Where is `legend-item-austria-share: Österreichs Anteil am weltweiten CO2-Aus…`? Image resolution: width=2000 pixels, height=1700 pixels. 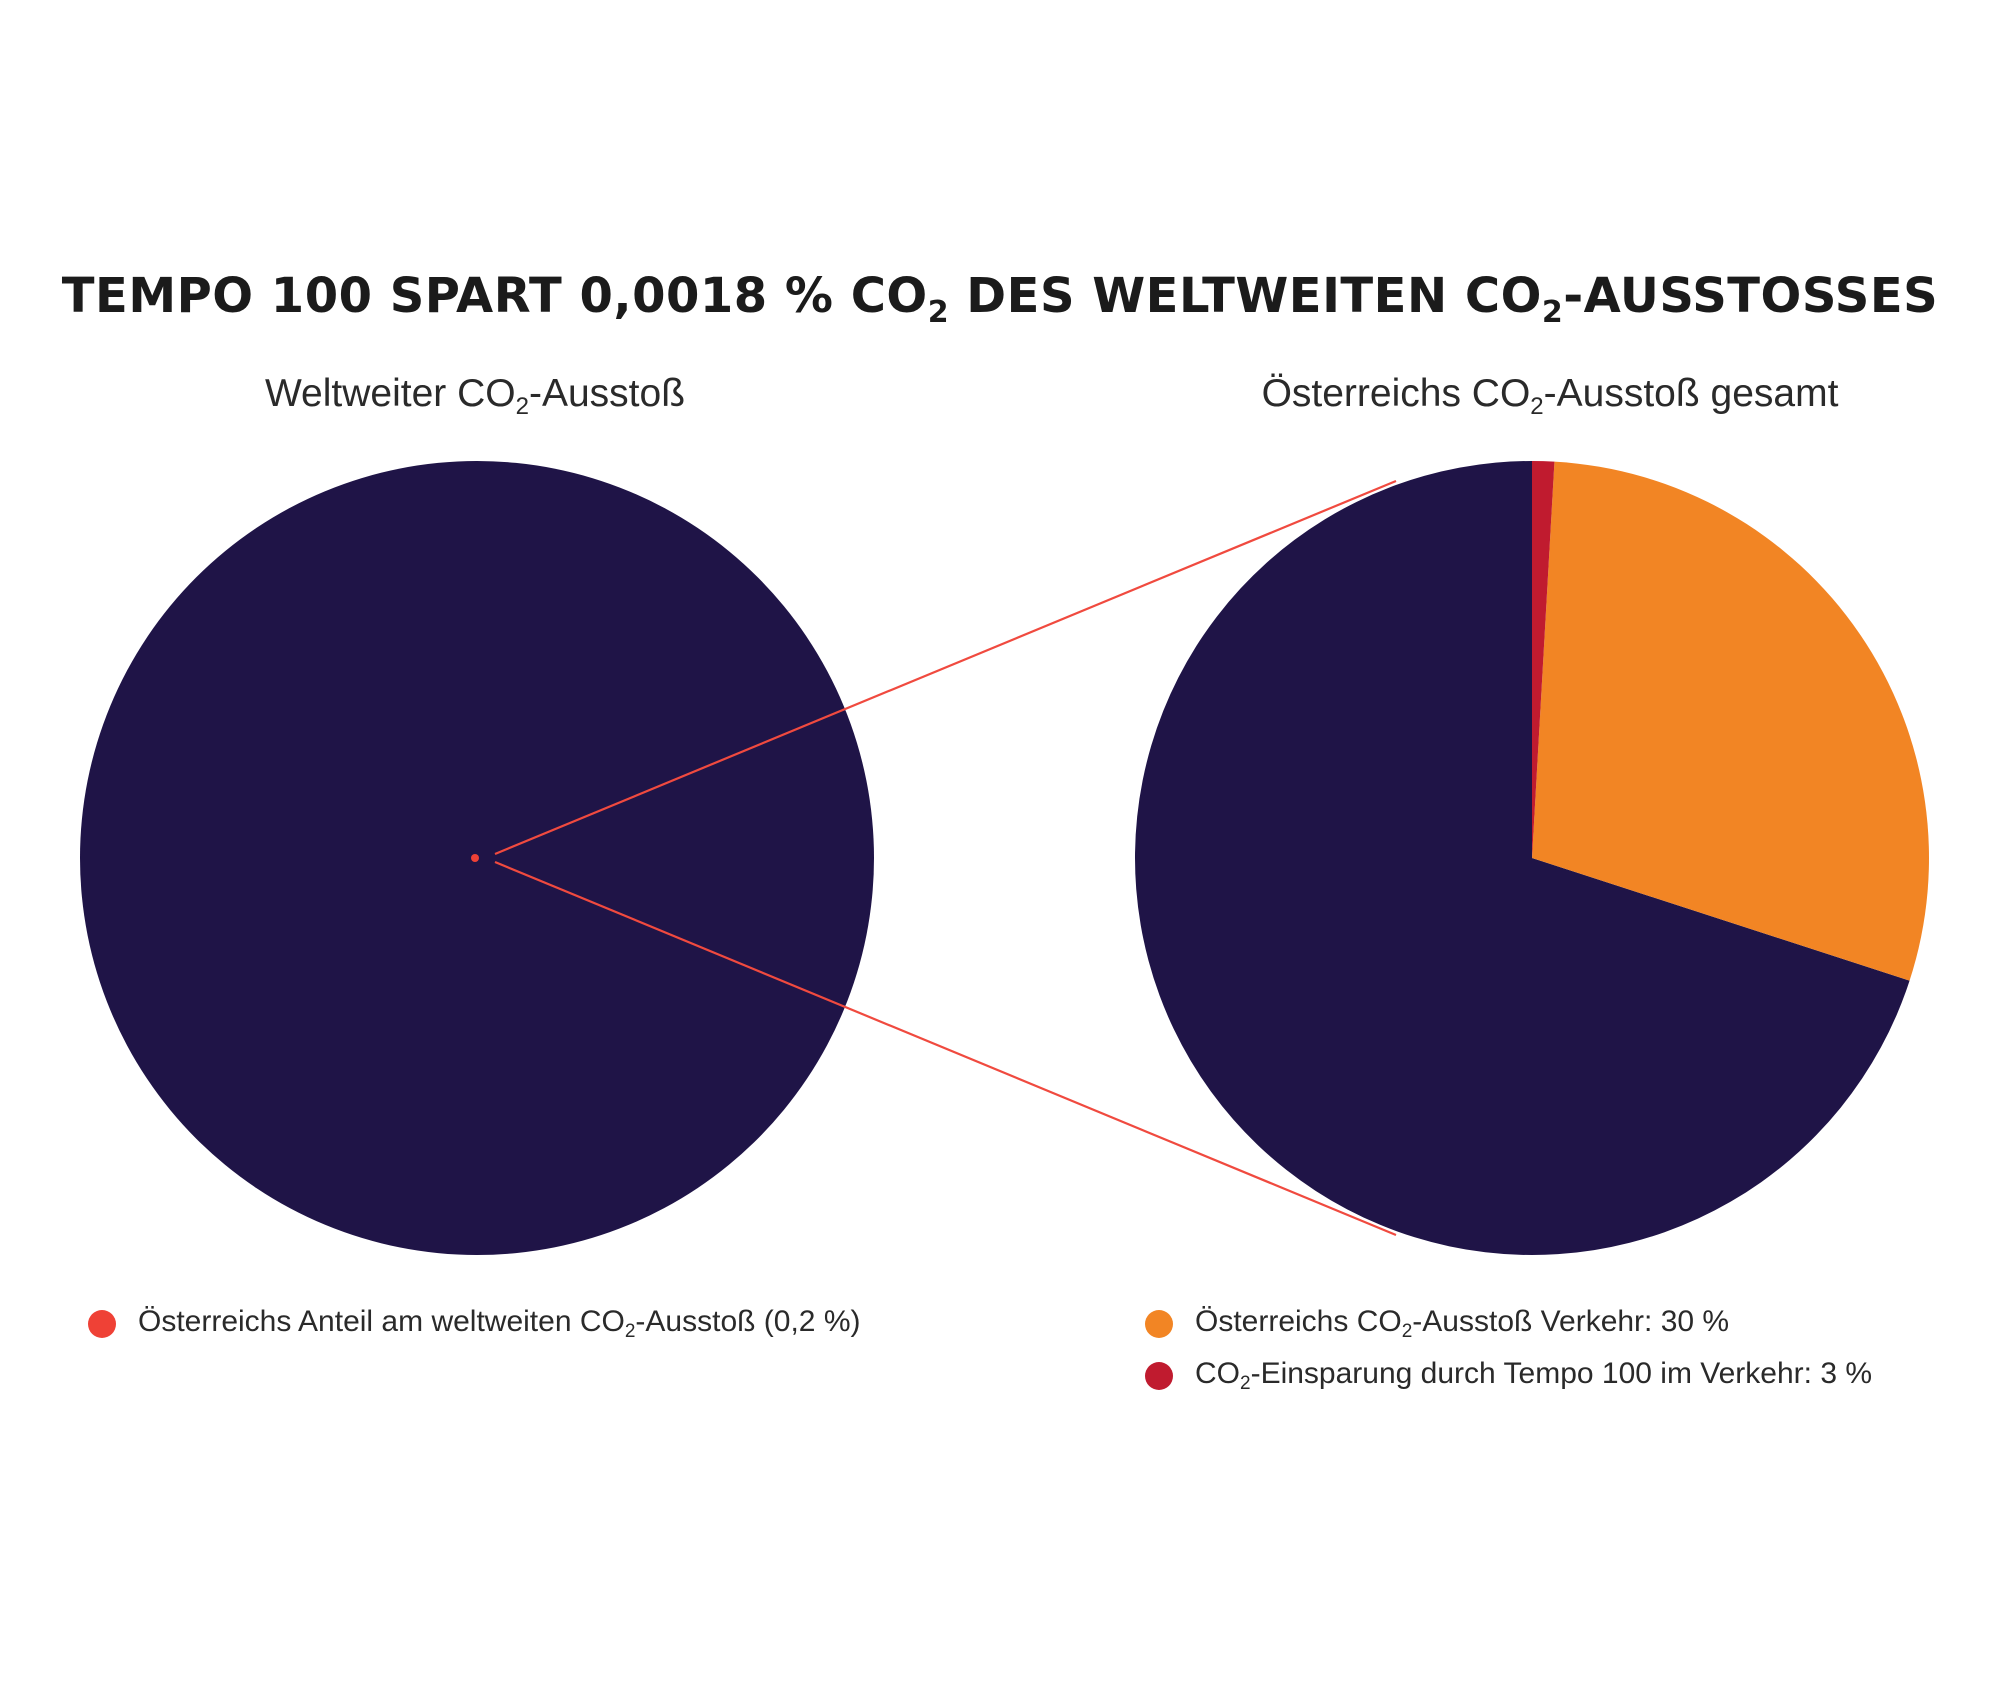 legend-item-austria-share: Österreichs Anteil am weltweiten CO2-Aus… is located at coordinates (474, 1324).